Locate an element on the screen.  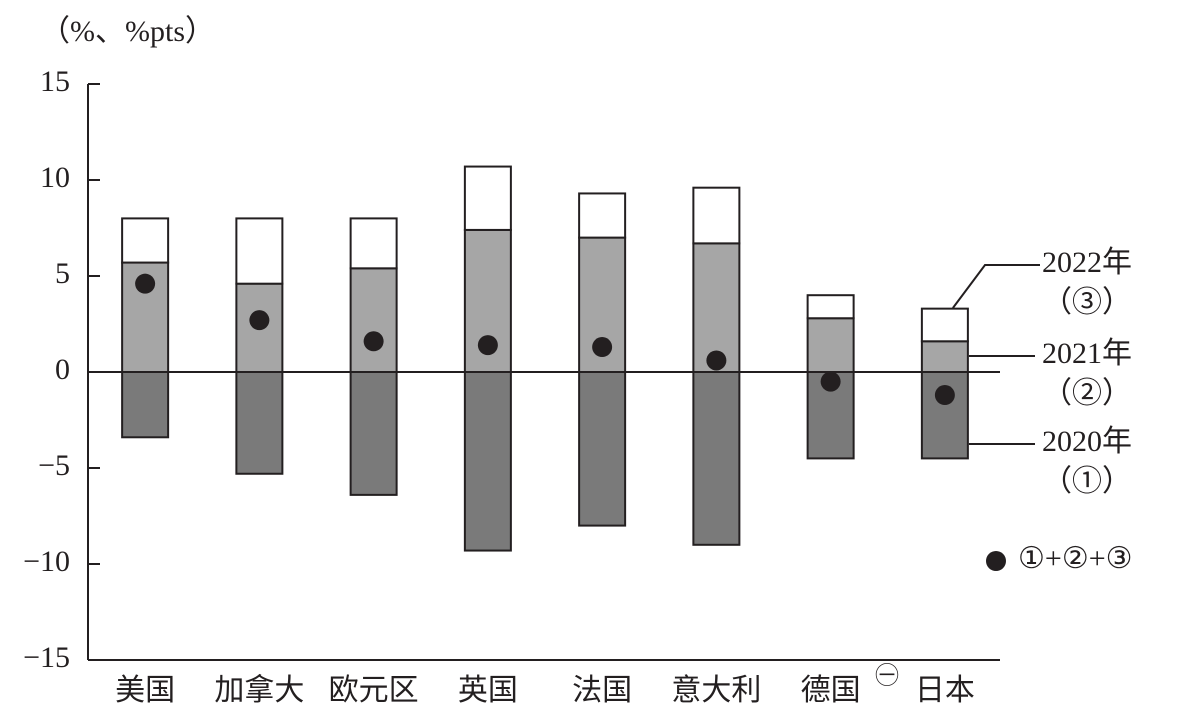
legend-sublabel: （①） is located at coordinates (1087, 481).